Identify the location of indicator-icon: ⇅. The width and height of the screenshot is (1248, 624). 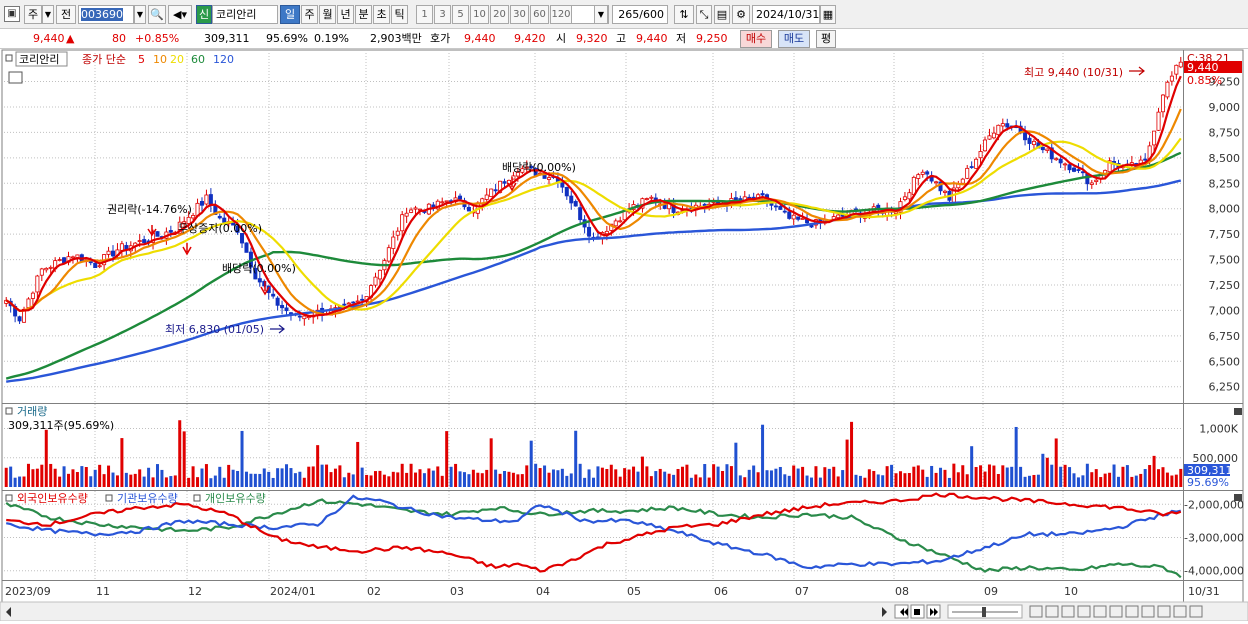
(684, 14).